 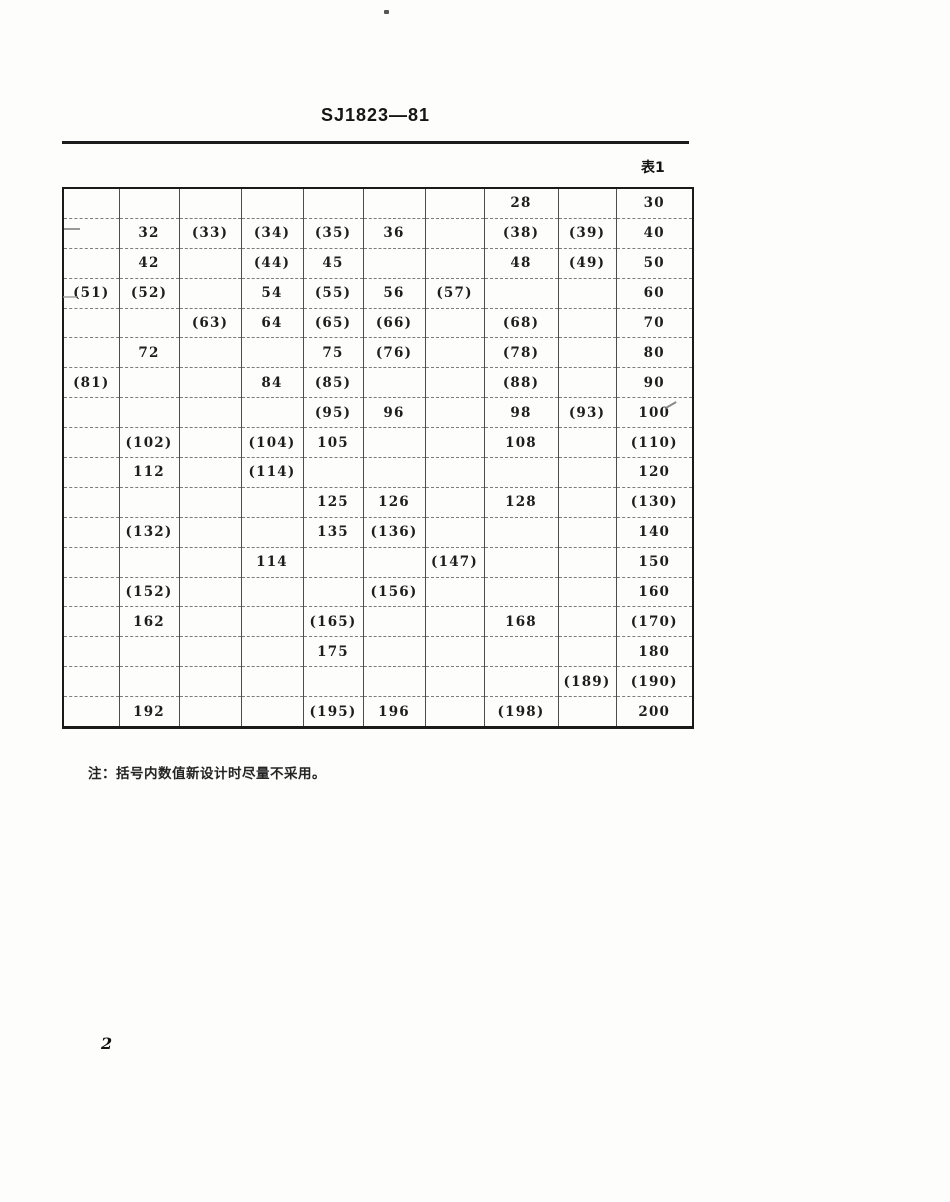 I want to click on table-cell: (55), so click(x=332, y=293).